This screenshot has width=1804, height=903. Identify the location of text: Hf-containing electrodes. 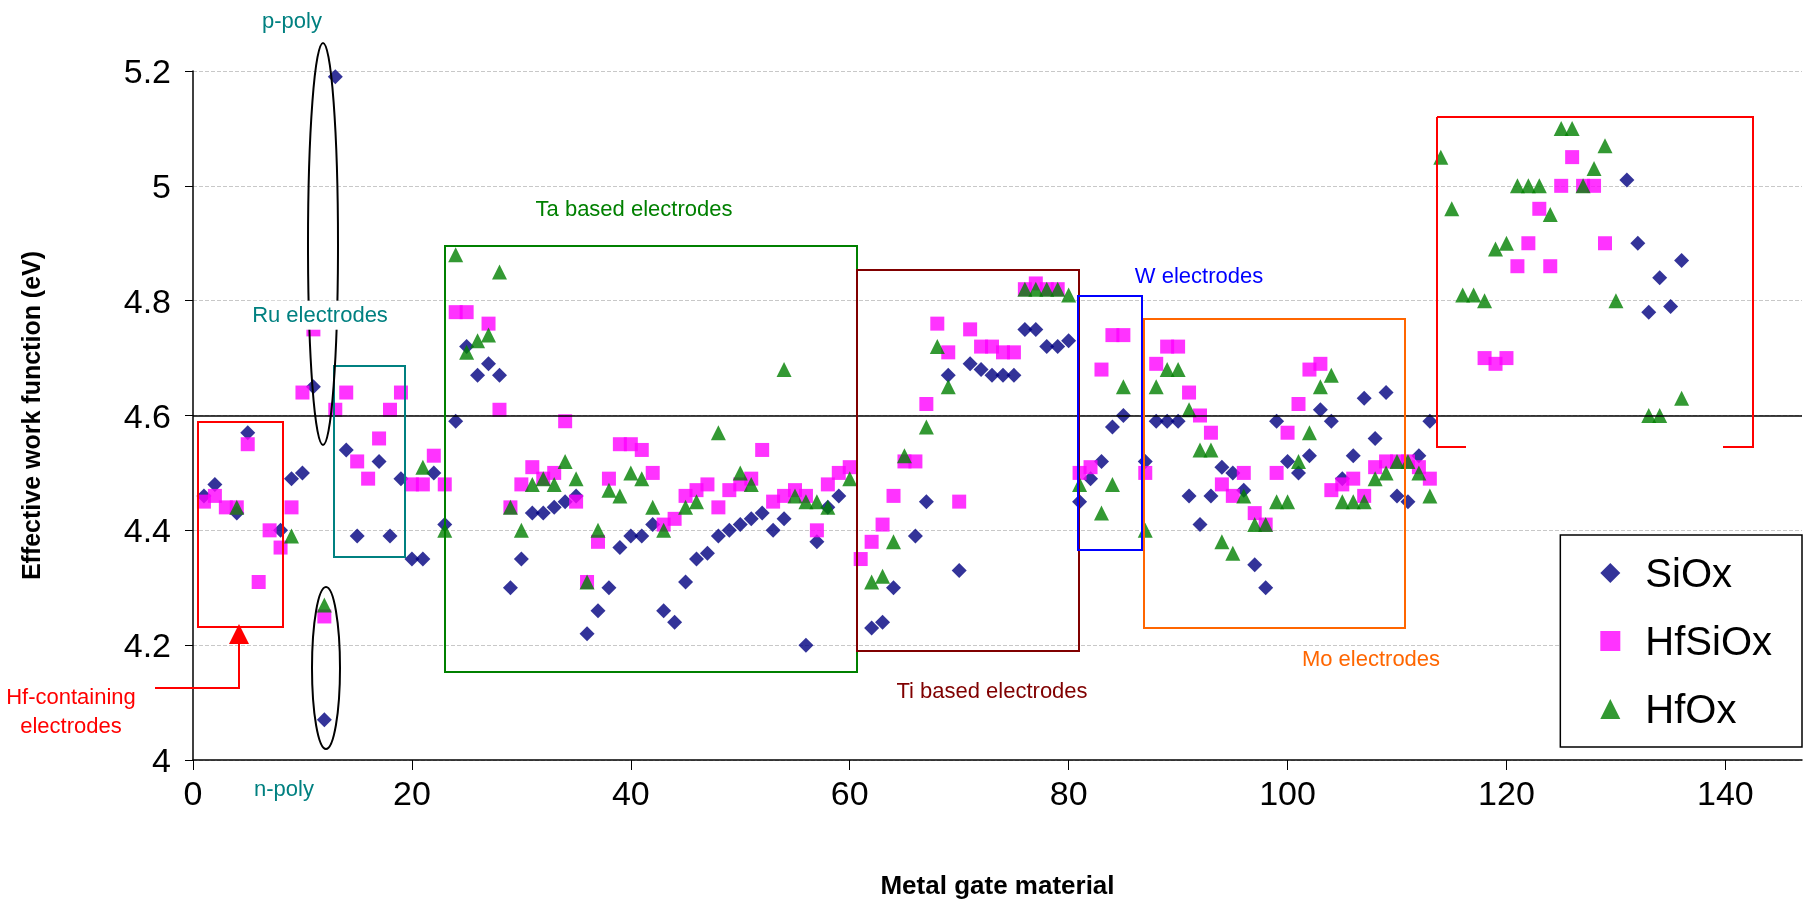
(71, 711).